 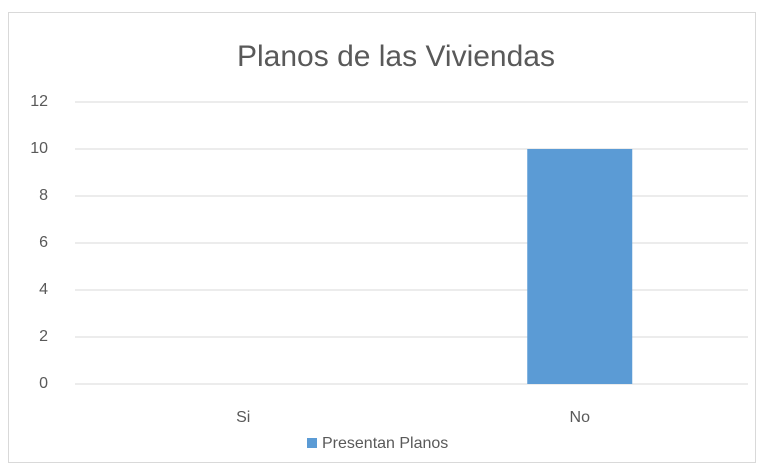 What do you see at coordinates (396, 56) in the screenshot?
I see `chart-title: Planos de las Viviendas` at bounding box center [396, 56].